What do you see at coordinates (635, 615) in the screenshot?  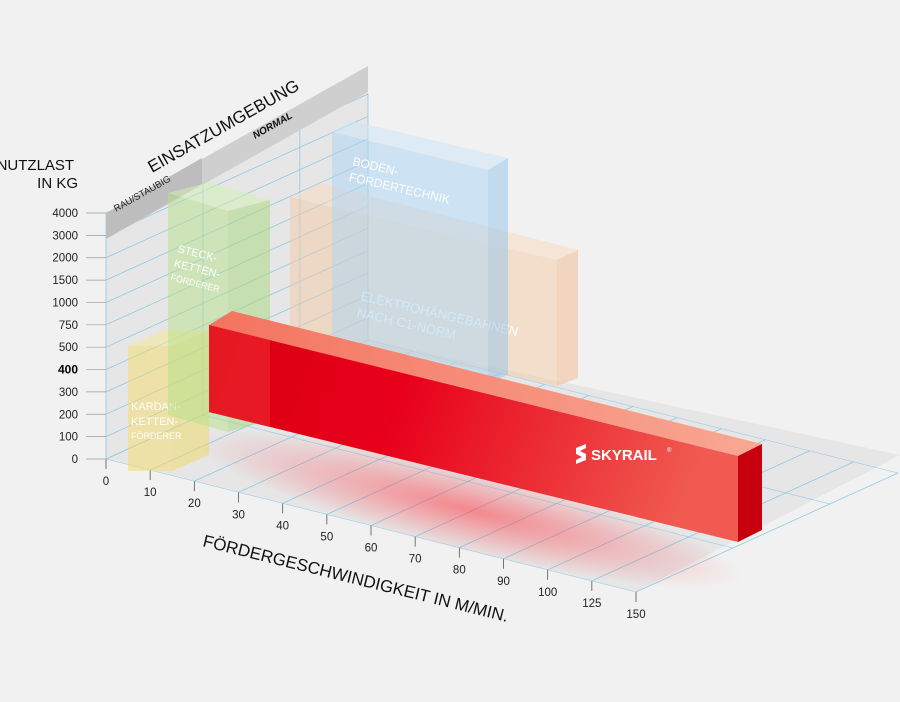 I see `x-tick-label: 150` at bounding box center [635, 615].